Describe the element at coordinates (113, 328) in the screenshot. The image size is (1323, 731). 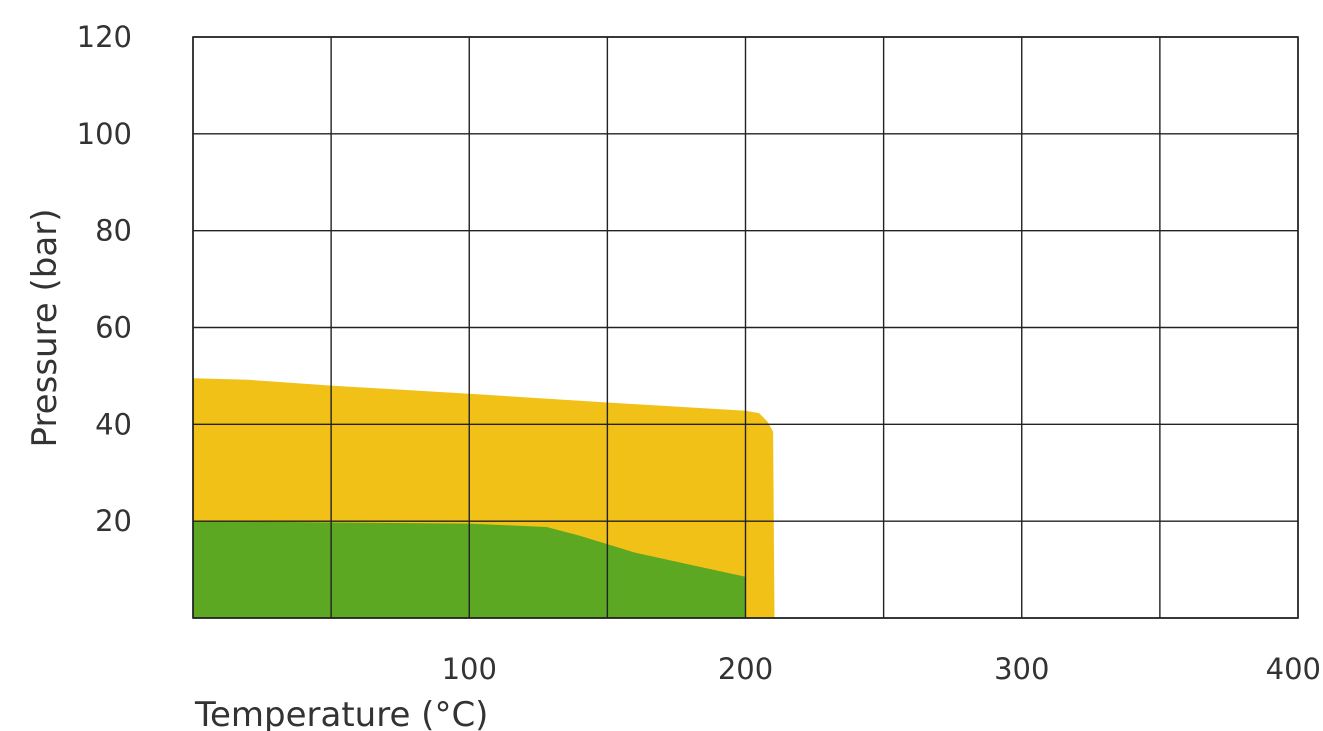
I see `y-tick-label: 60` at that location.